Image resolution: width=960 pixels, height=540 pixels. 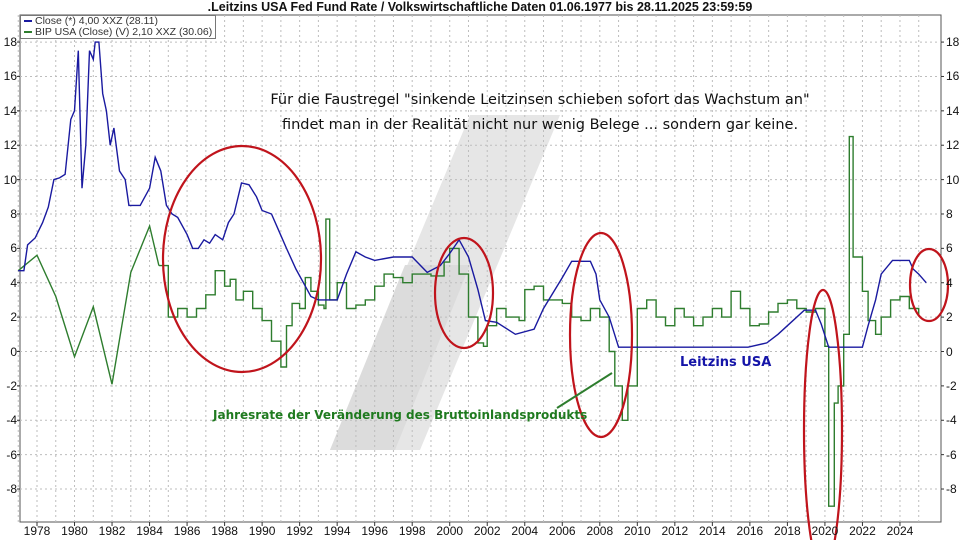 I want to click on x-tick-label: 2002, so click(x=487, y=531).